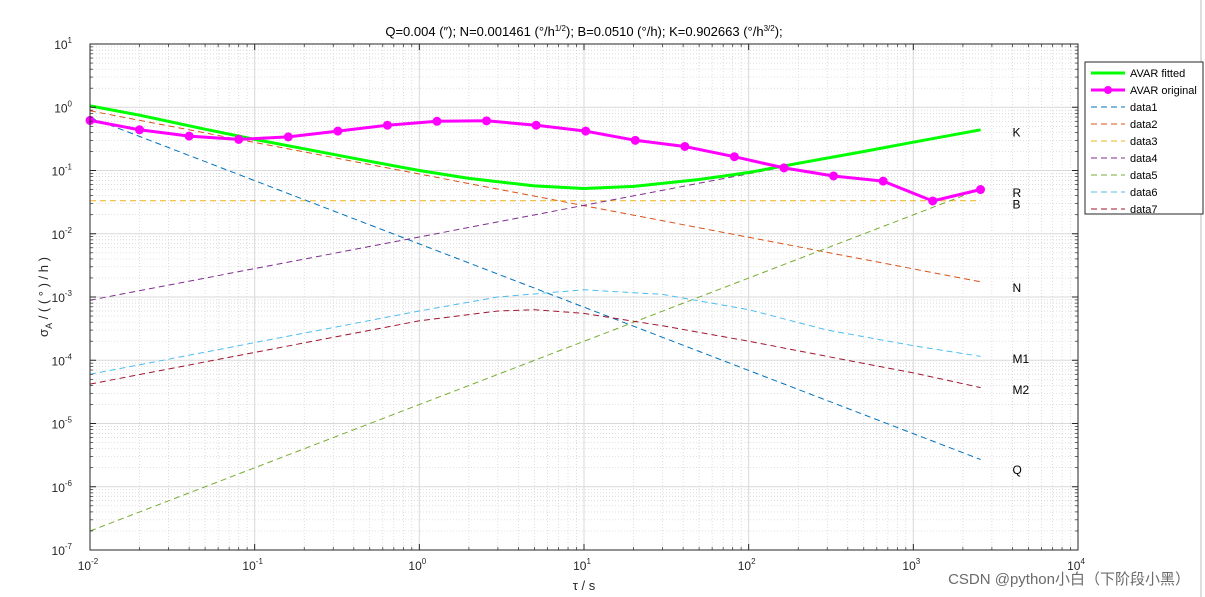  Describe the element at coordinates (1020, 359) in the screenshot. I see `annotation-label: M1` at that location.